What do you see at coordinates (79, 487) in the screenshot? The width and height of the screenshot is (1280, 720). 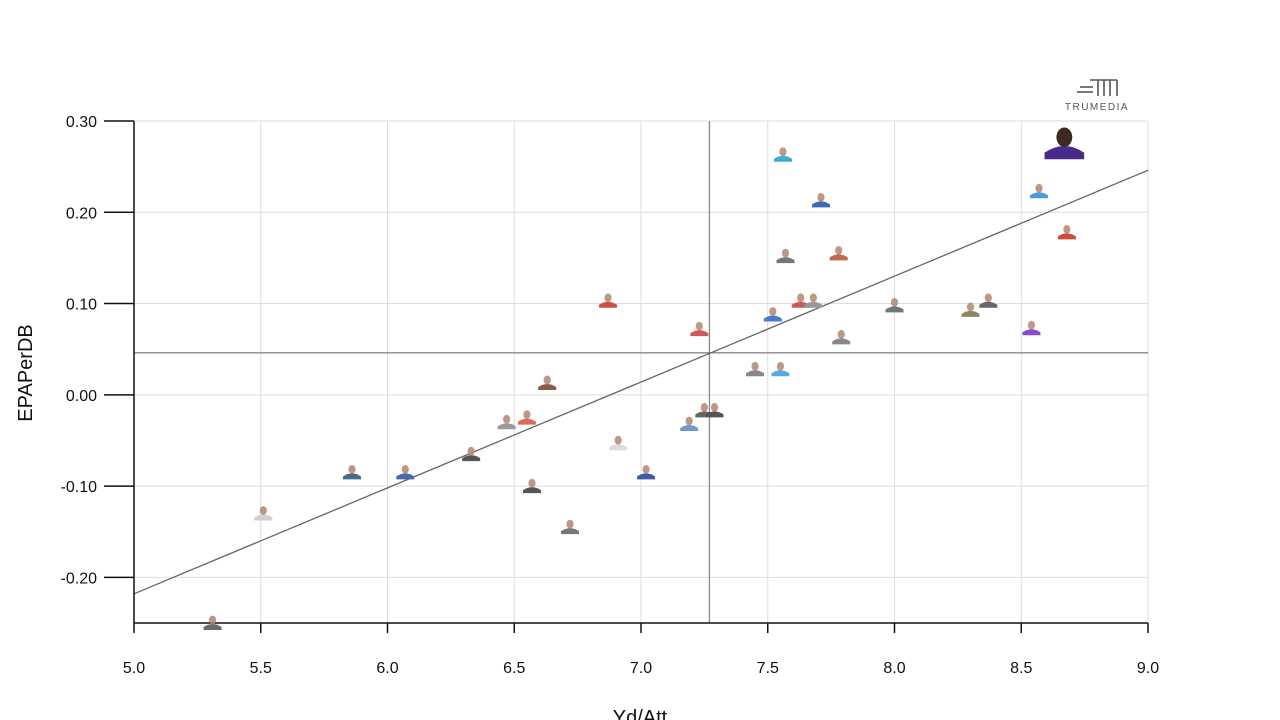 I see `y-tick-label: -0.10` at bounding box center [79, 487].